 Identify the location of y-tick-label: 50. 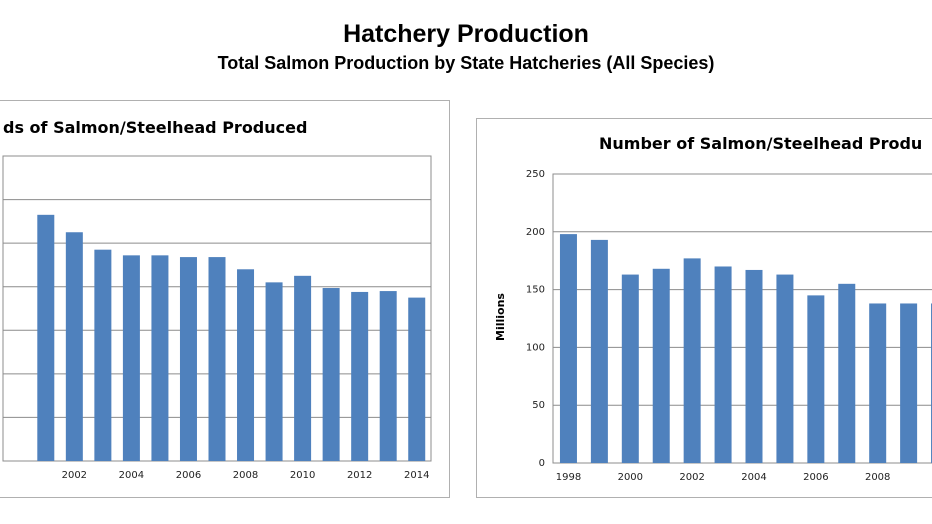
(538, 405).